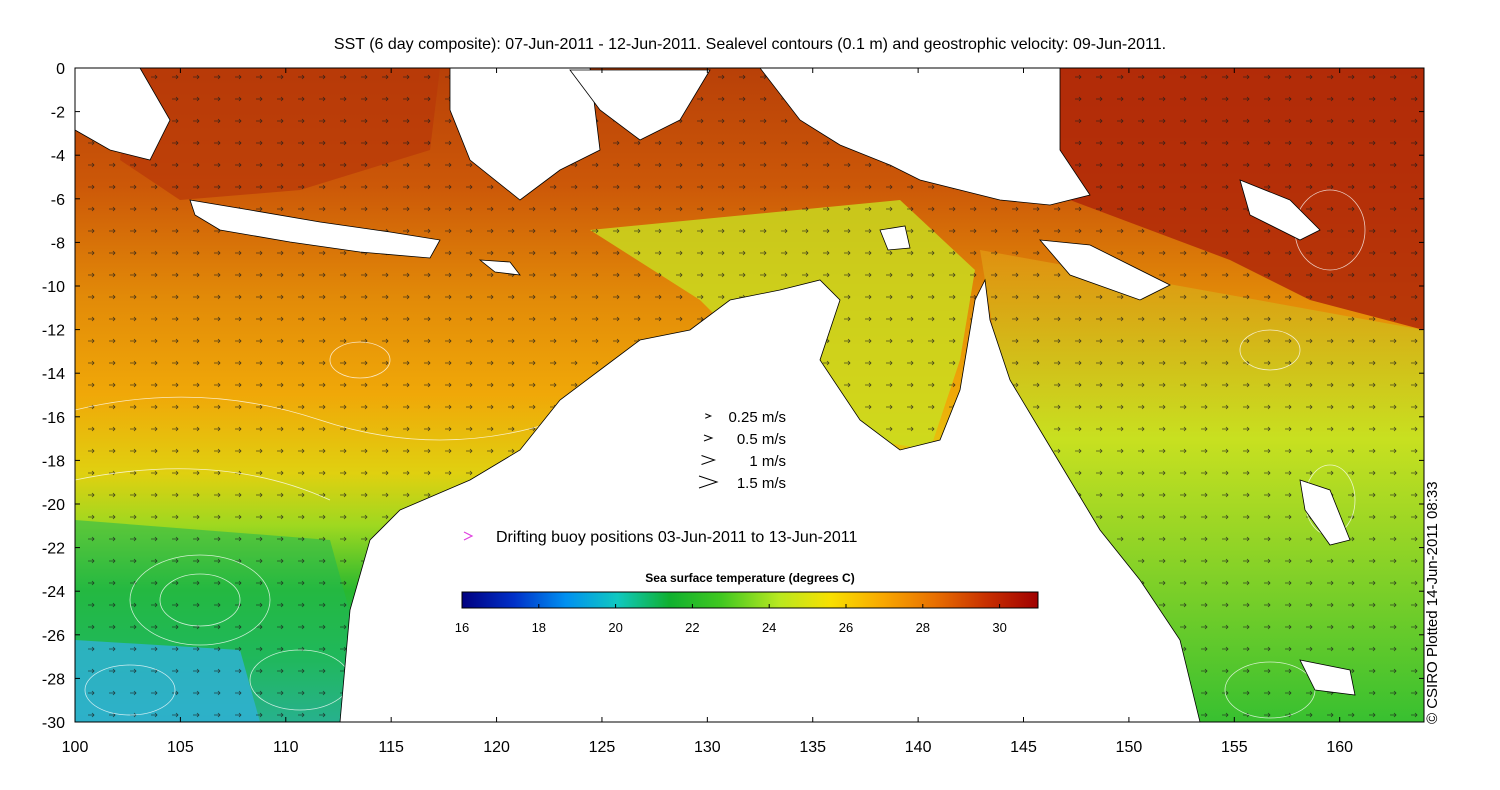 The height and width of the screenshot is (790, 1500). Describe the element at coordinates (58, 243) in the screenshot. I see `y-tick-label: -8` at that location.